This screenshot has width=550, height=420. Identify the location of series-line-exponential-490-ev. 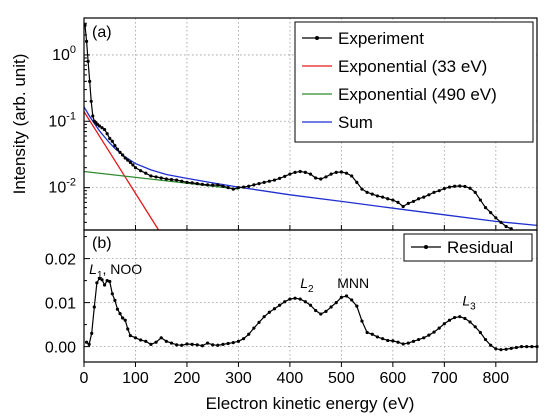
(161, 180).